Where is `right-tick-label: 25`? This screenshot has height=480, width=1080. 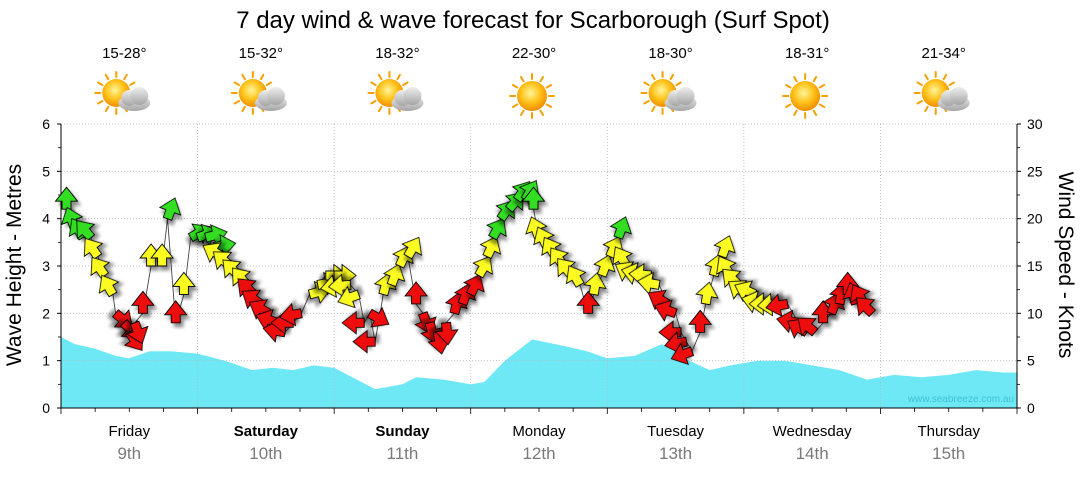
right-tick-label: 25 is located at coordinates (1035, 171).